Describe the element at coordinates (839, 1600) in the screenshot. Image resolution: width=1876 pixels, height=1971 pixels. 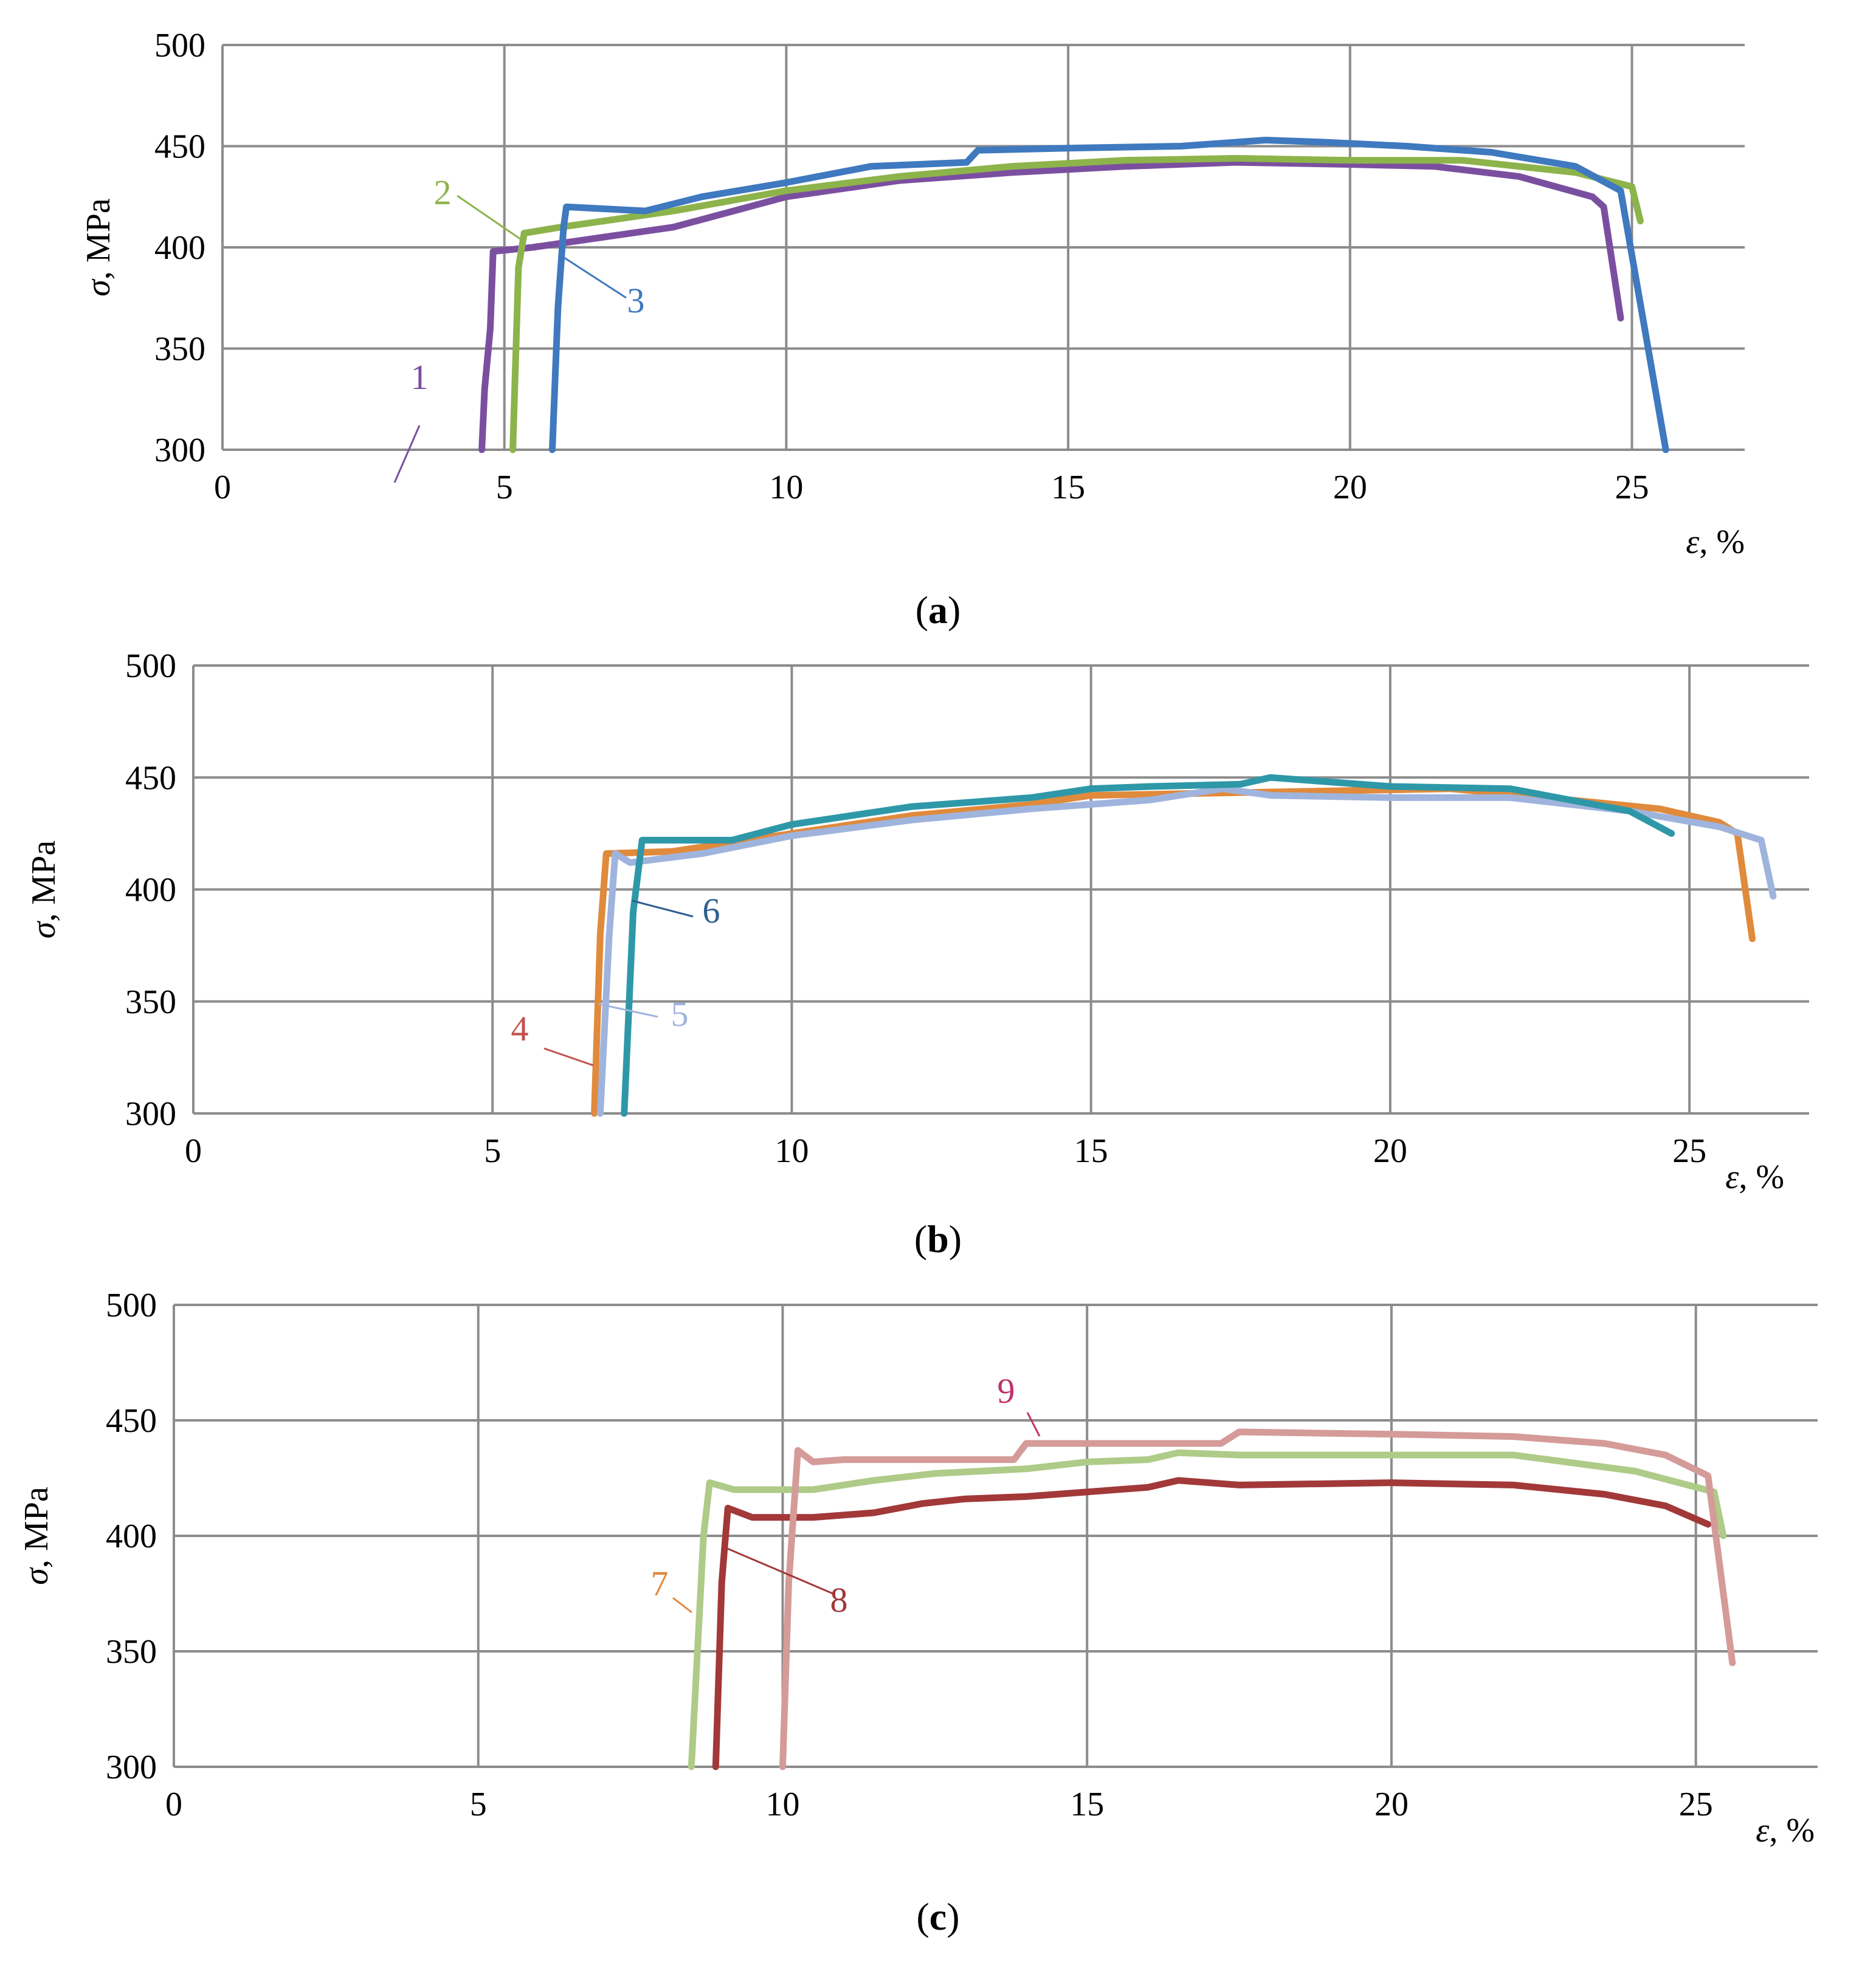
I see `annotation-label-8: 8` at that location.